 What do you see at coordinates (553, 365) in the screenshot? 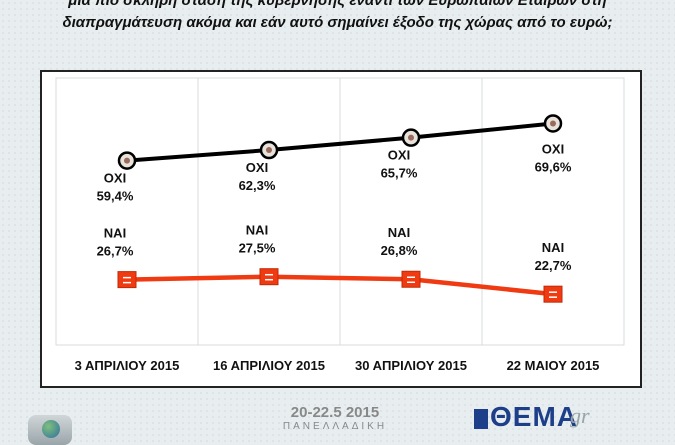
I see `x-tick-label: 22 ΜΑΙΟΥ 2015` at bounding box center [553, 365].